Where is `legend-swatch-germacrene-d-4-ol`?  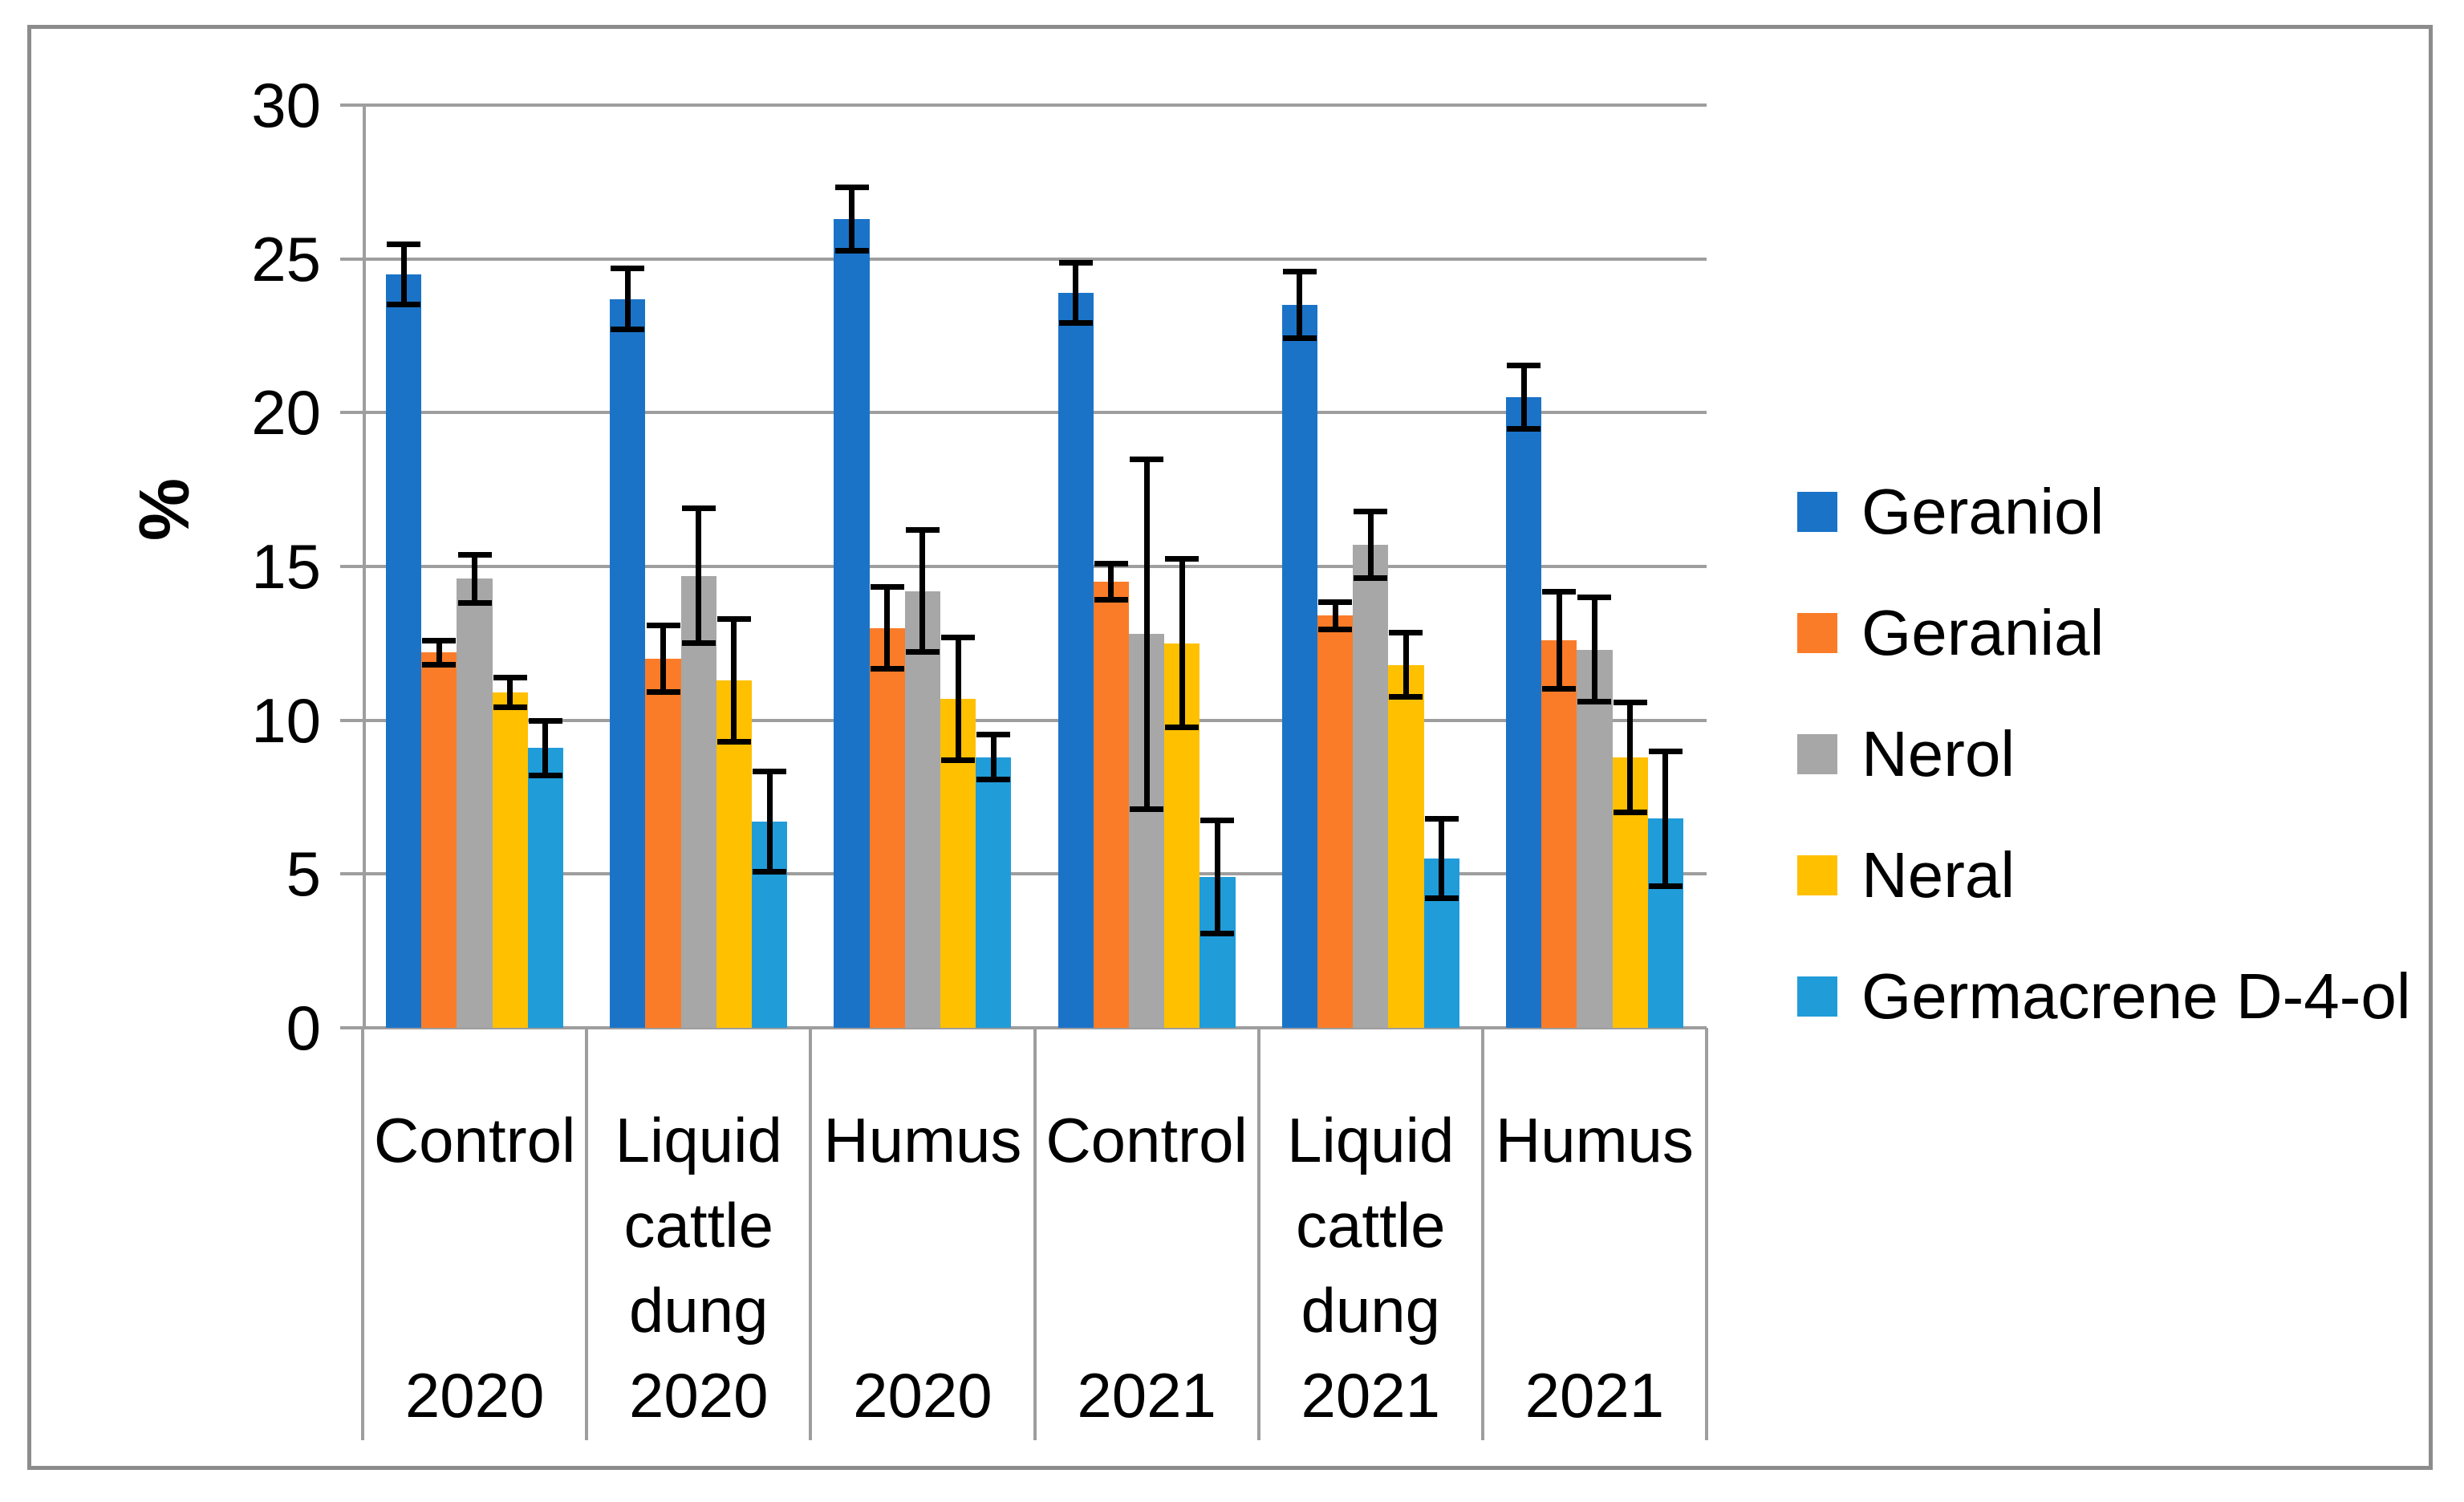
legend-swatch-germacrene-d-4-ol is located at coordinates (1817, 997).